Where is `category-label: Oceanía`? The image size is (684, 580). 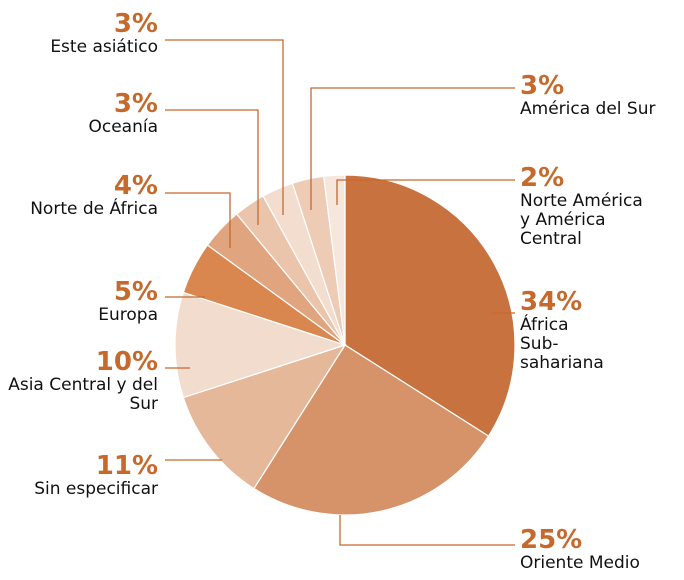 category-label: Oceanía is located at coordinates (123, 127).